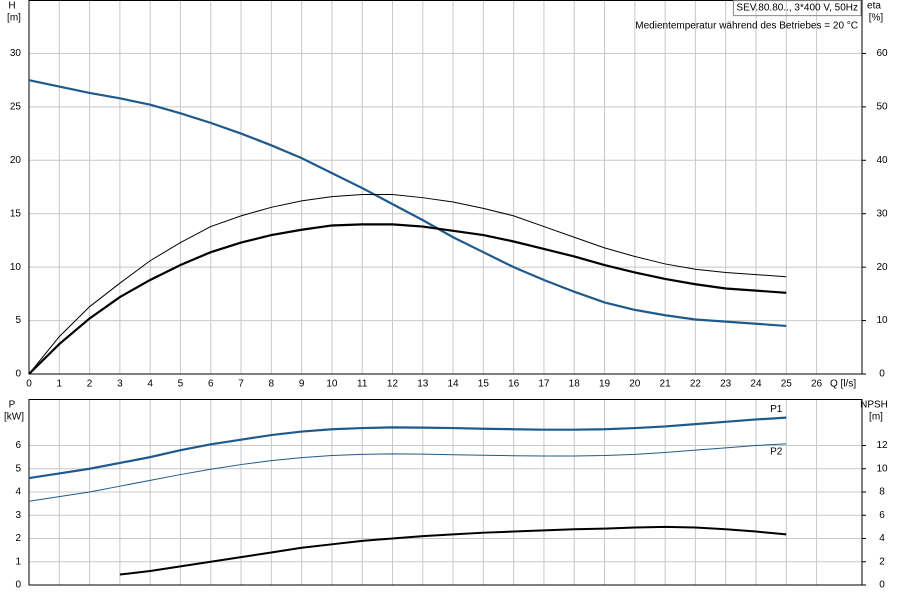 The image size is (900, 600). Describe the element at coordinates (272, 384) in the screenshot. I see `x-tick-label: 8` at that location.